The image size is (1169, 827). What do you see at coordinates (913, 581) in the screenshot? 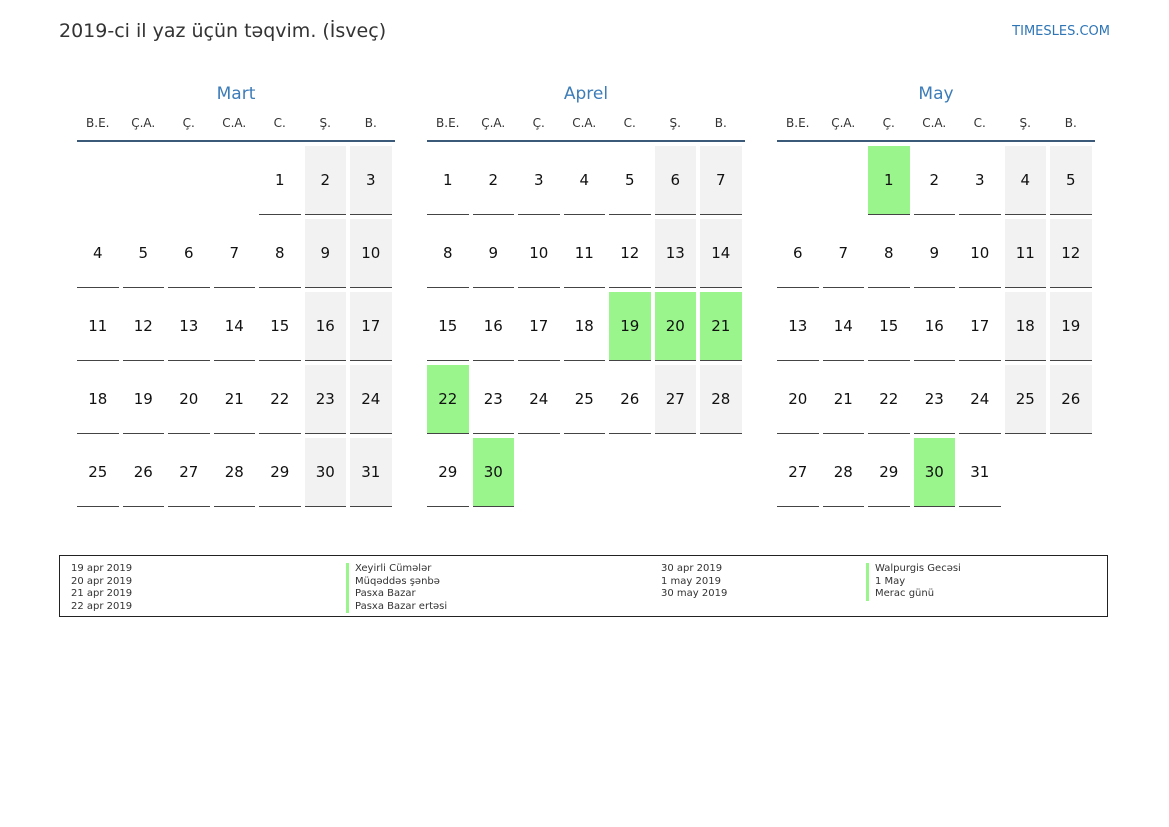
I see `legend-holiday-name: 1 May` at bounding box center [913, 581].